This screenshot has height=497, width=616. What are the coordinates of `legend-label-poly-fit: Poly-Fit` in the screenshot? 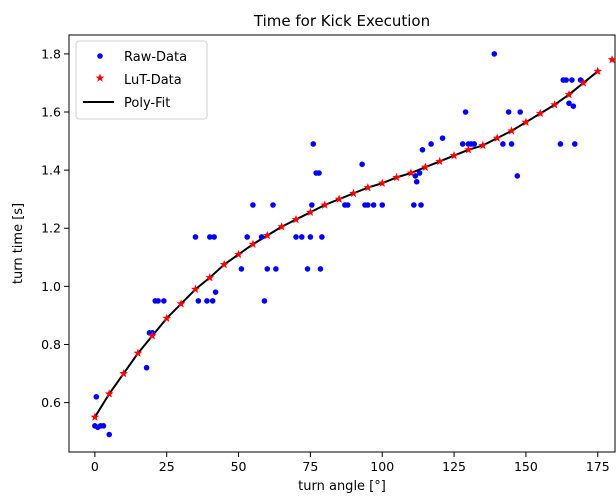 It's located at (147, 103).